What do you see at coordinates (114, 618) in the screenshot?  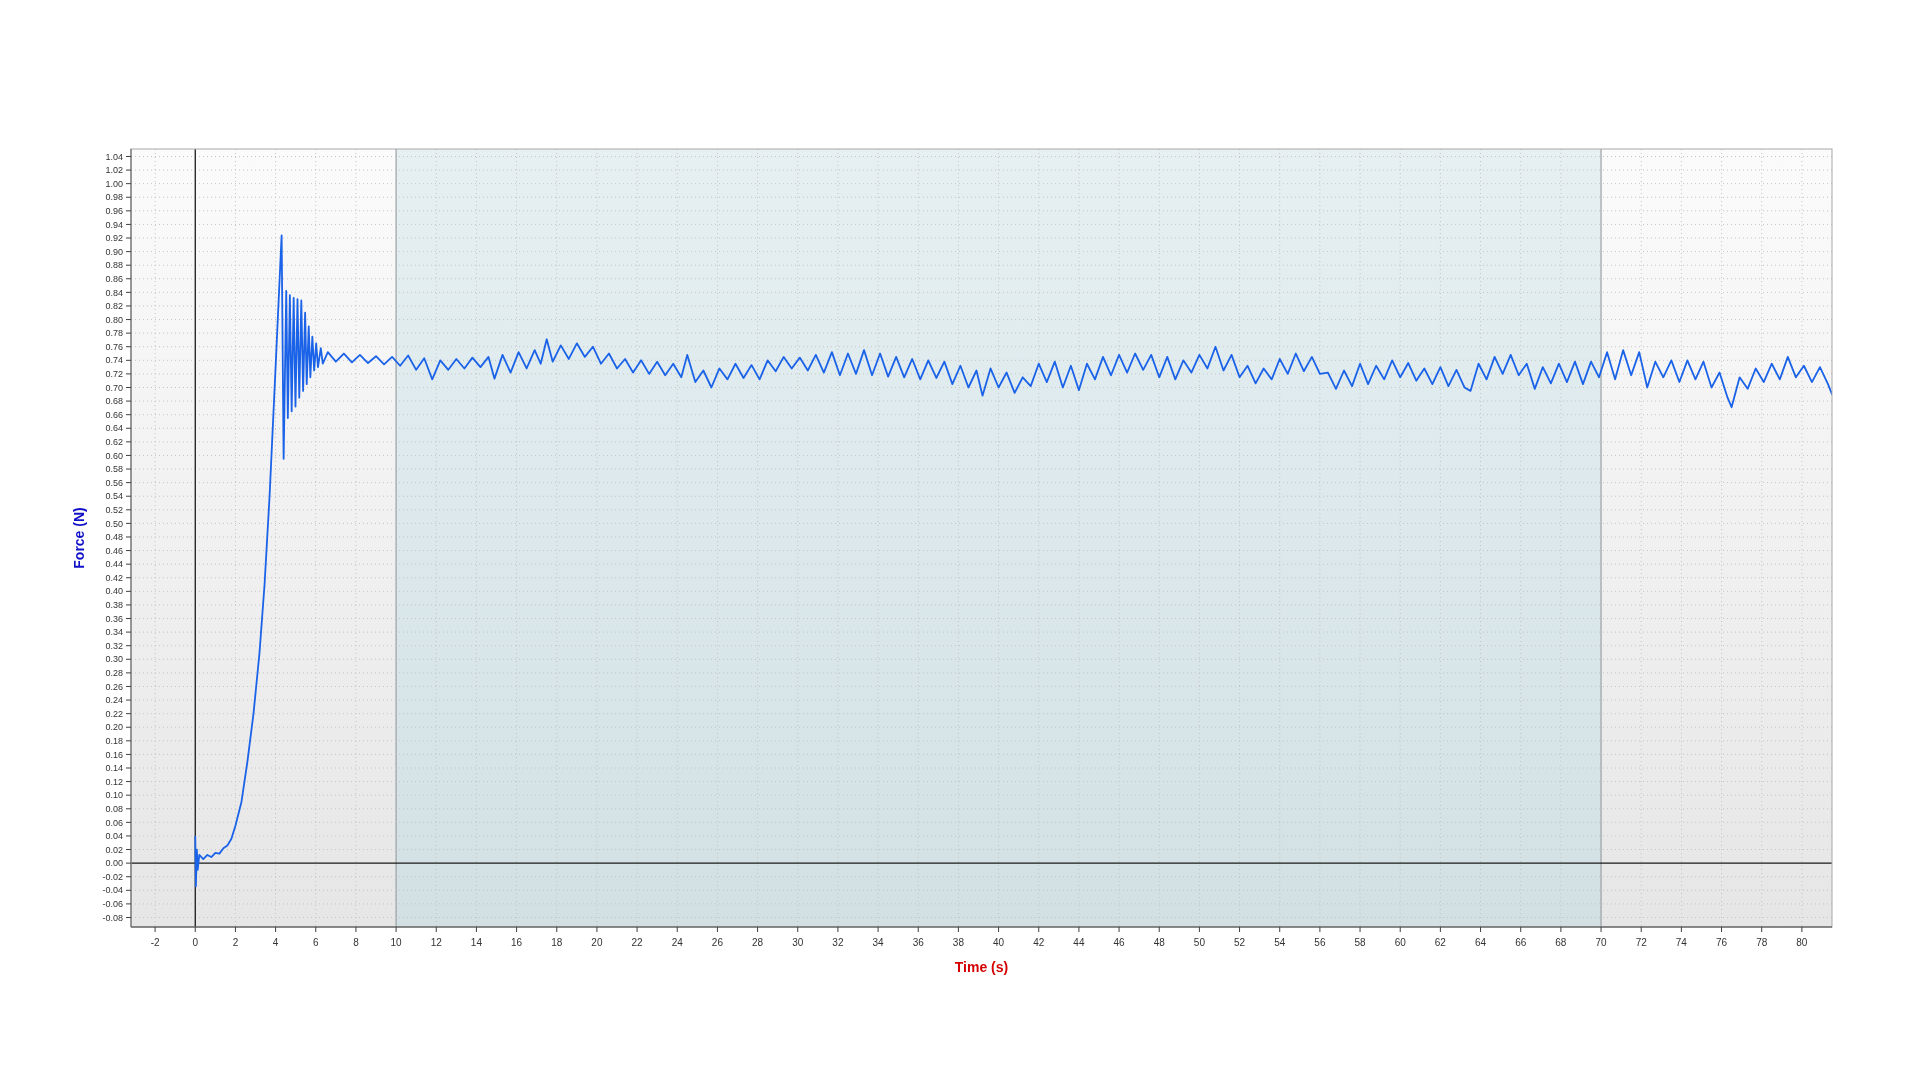 I see `y-tick-label: 0.36` at bounding box center [114, 618].